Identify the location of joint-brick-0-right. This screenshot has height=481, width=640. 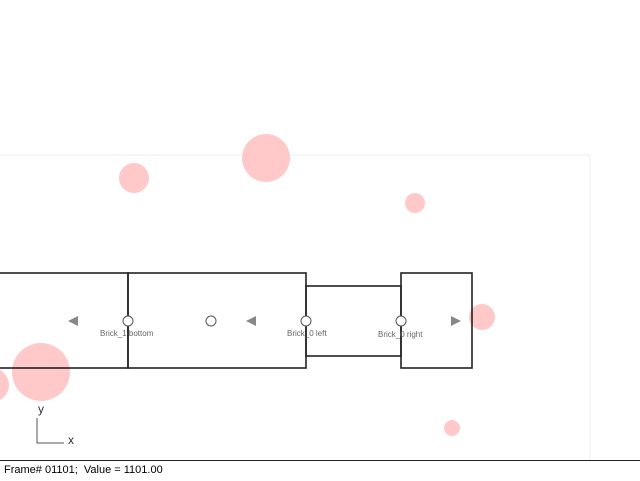
(401, 321).